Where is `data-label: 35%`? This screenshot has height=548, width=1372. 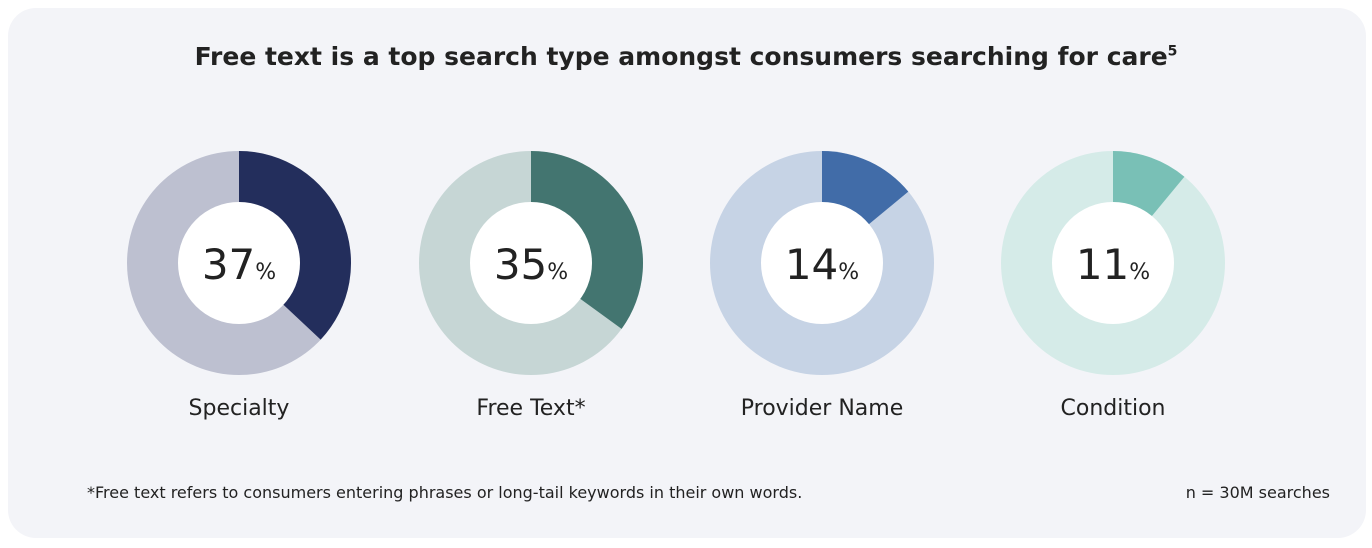 data-label: 35% is located at coordinates (531, 264).